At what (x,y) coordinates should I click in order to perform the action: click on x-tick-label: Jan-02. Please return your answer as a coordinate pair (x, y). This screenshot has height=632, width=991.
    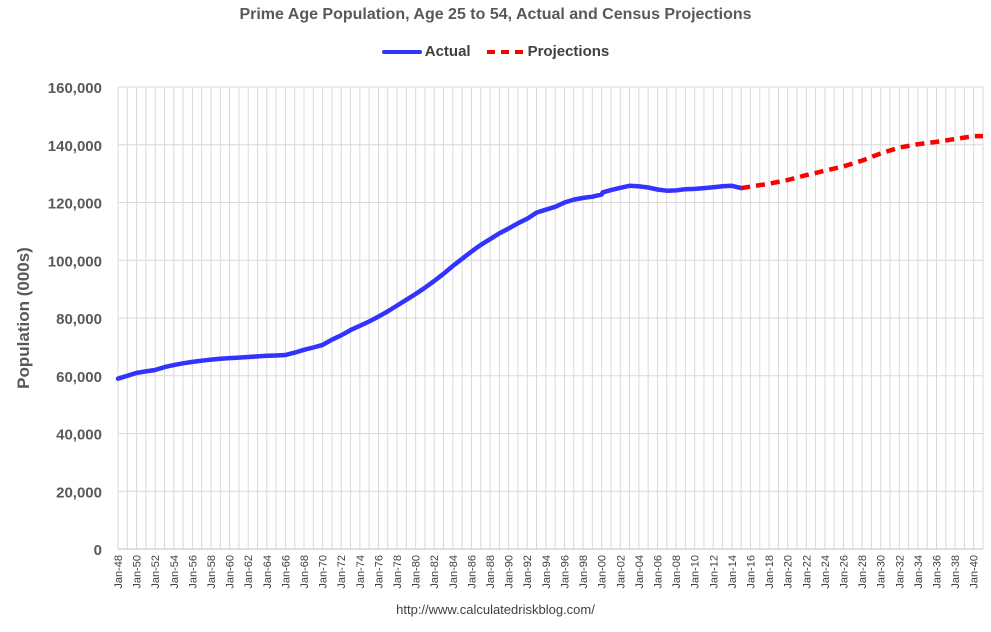
    Looking at the image, I should click on (621, 572).